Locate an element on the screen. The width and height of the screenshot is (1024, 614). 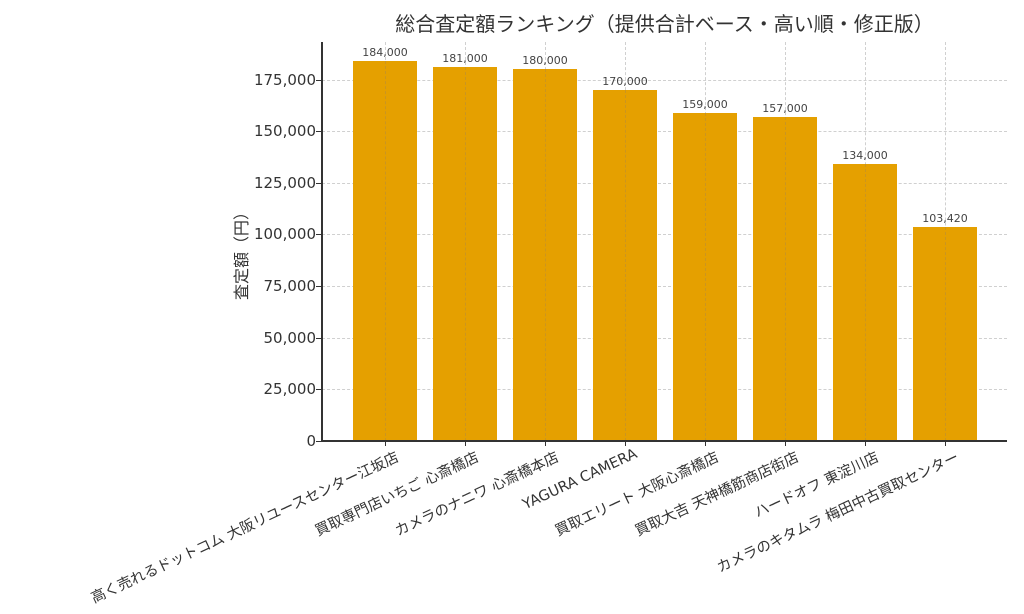
y-tick-label: 75,000 is located at coordinates (290, 286).